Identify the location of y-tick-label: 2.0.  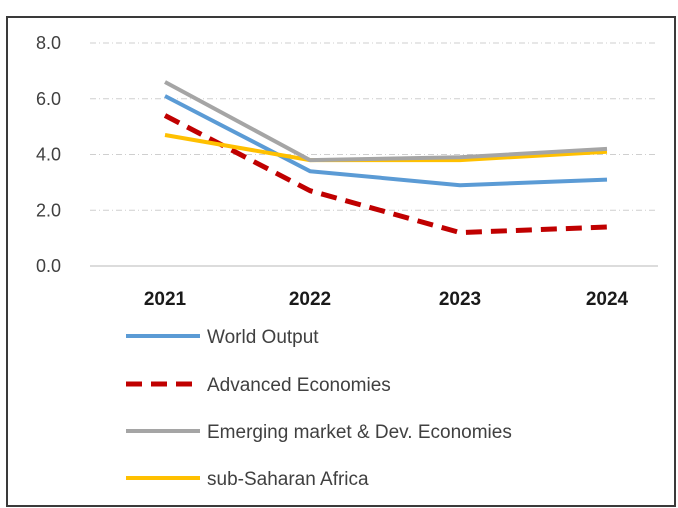
(48, 210).